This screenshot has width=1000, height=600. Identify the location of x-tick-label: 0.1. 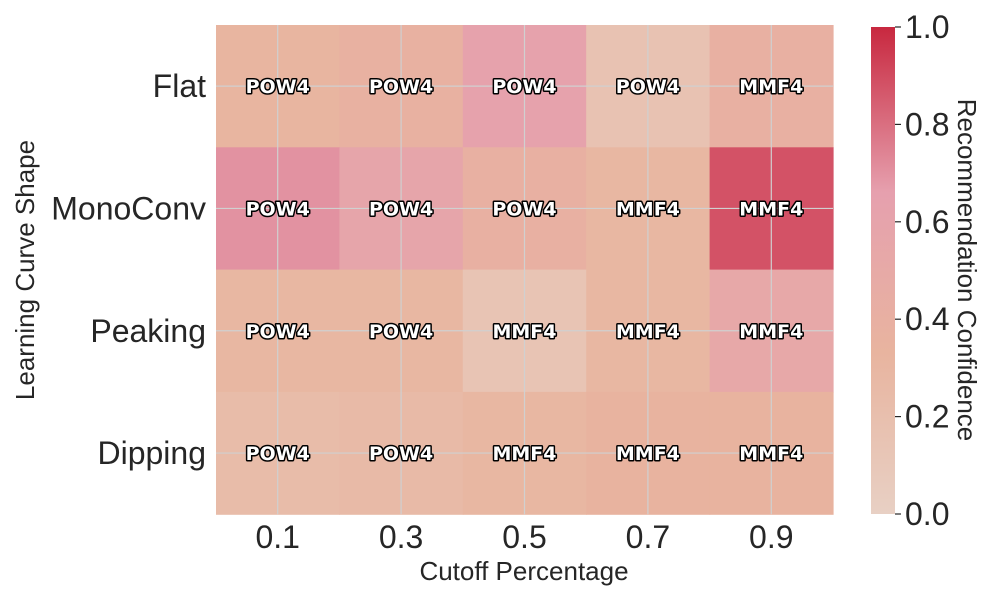
(277, 537).